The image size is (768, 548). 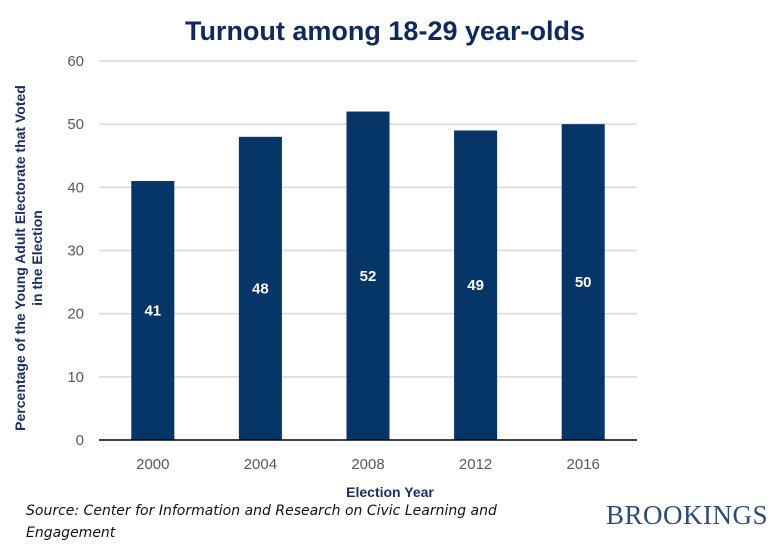 I want to click on bar-2004, so click(x=260, y=288).